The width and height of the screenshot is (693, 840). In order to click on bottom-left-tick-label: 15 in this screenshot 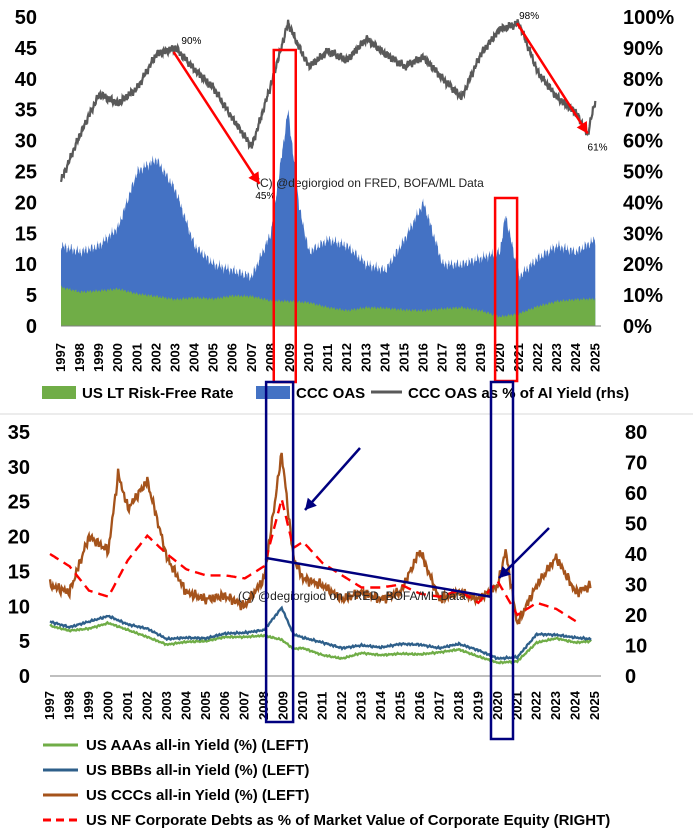, I will do `click(19, 572)`.